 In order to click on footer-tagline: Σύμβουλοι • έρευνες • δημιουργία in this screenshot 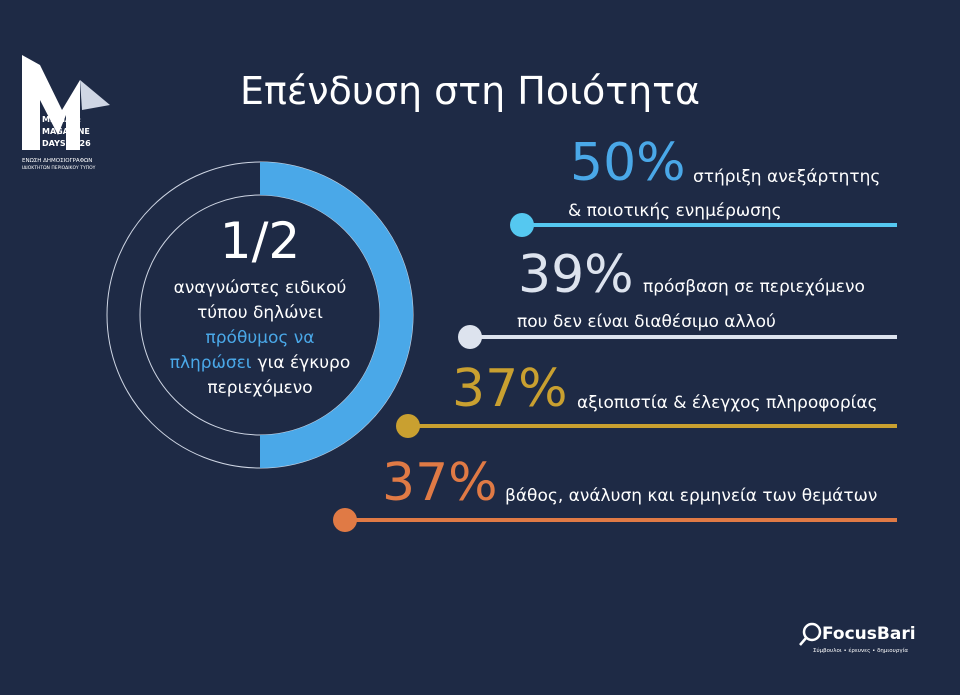, I will do `click(860, 650)`.